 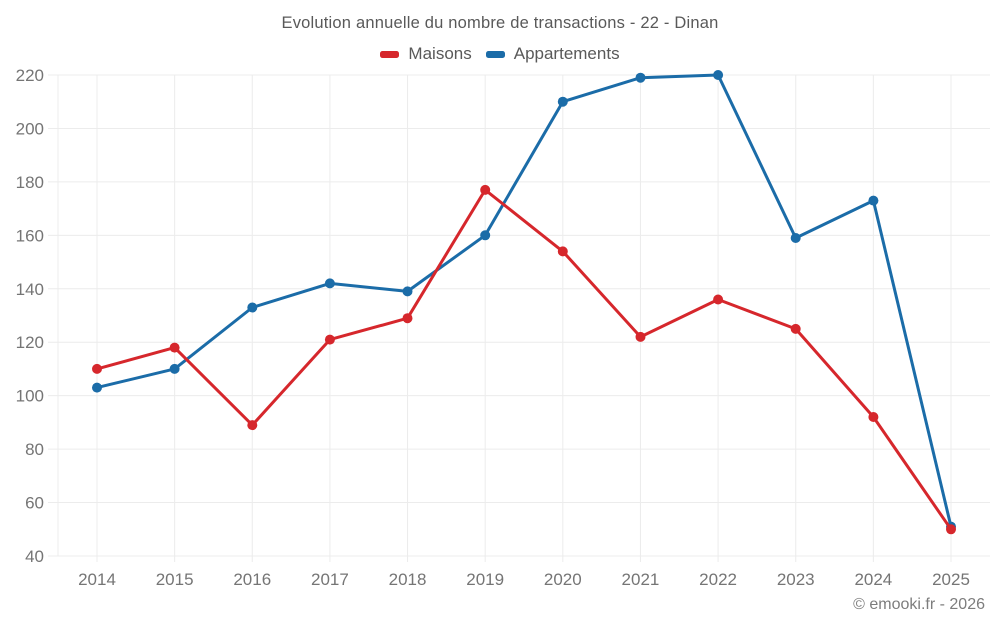 I want to click on x-tick-label: 2025, so click(x=951, y=579).